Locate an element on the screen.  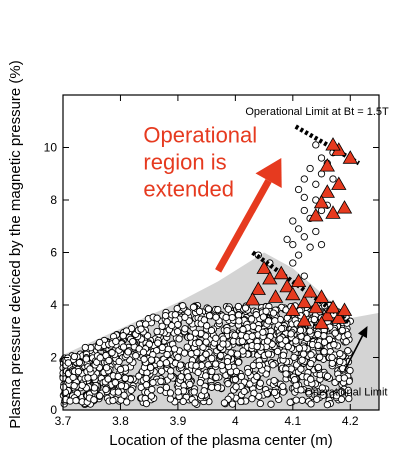
arrow-shaft is located at coordinates (353, 353).